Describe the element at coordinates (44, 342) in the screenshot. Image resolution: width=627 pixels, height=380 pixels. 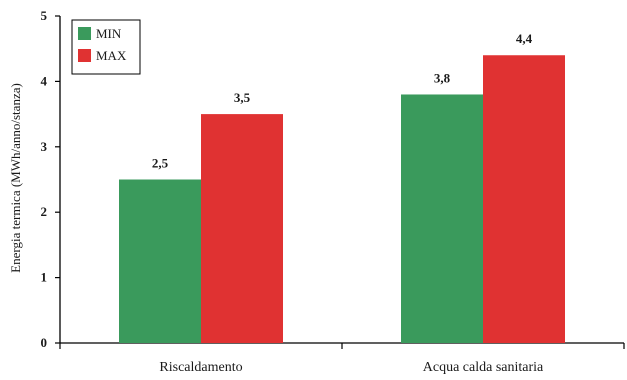
I see `y-tick-label: 0` at that location.